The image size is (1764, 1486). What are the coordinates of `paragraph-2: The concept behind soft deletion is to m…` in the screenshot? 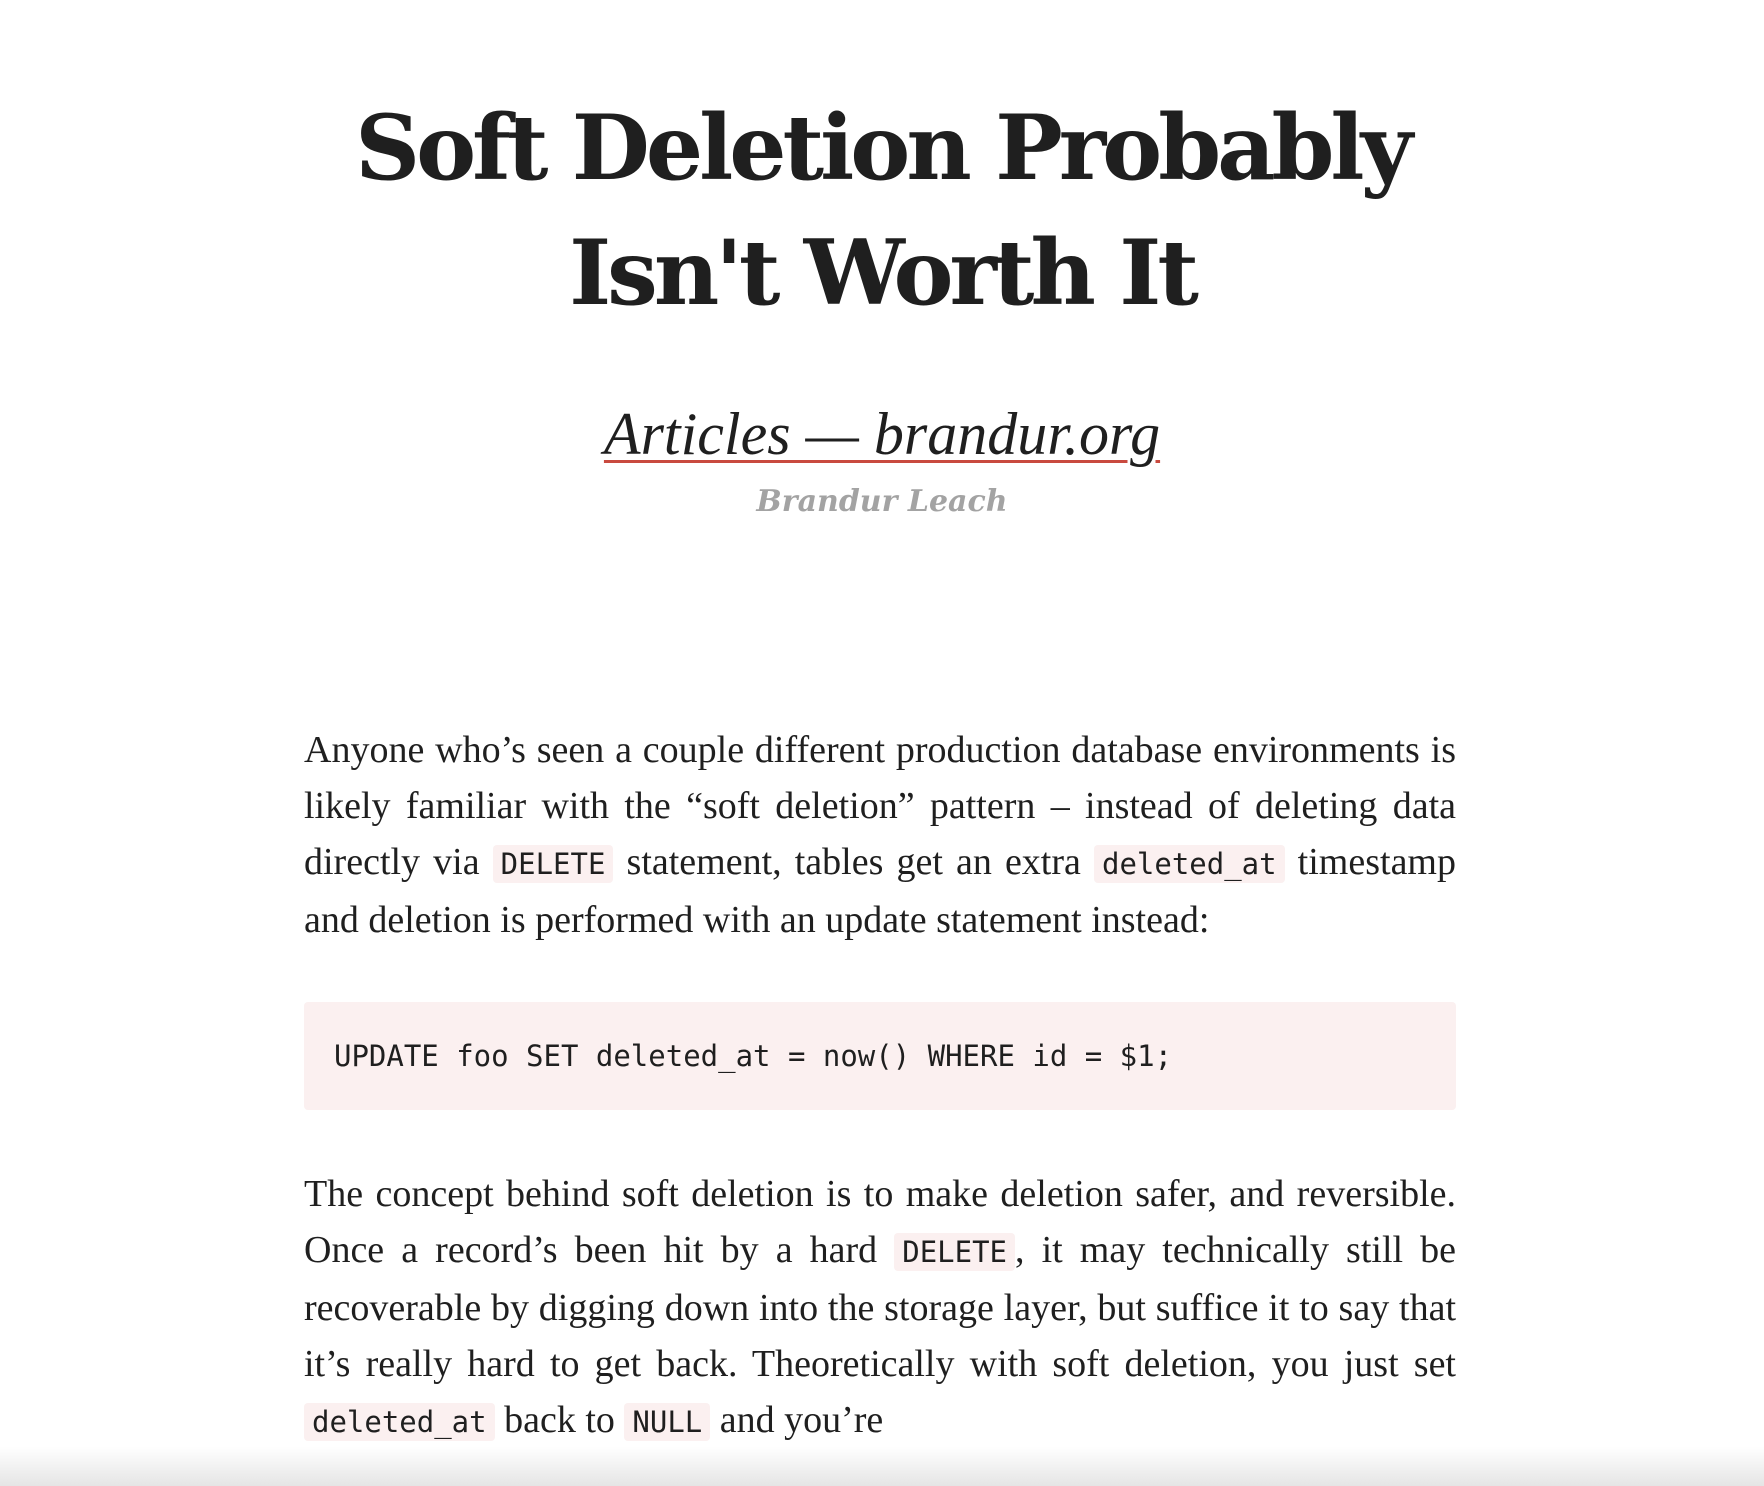 It's located at (880, 1308).